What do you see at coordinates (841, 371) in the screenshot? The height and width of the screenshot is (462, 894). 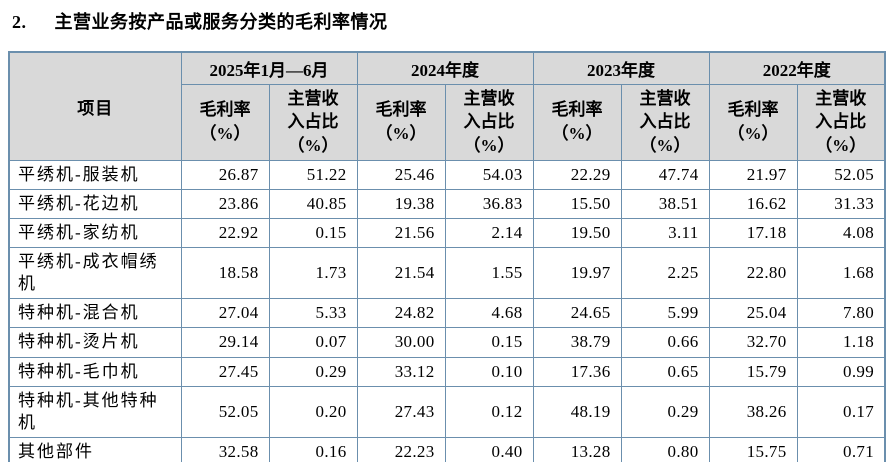 I see `value-cell: 0.99` at bounding box center [841, 371].